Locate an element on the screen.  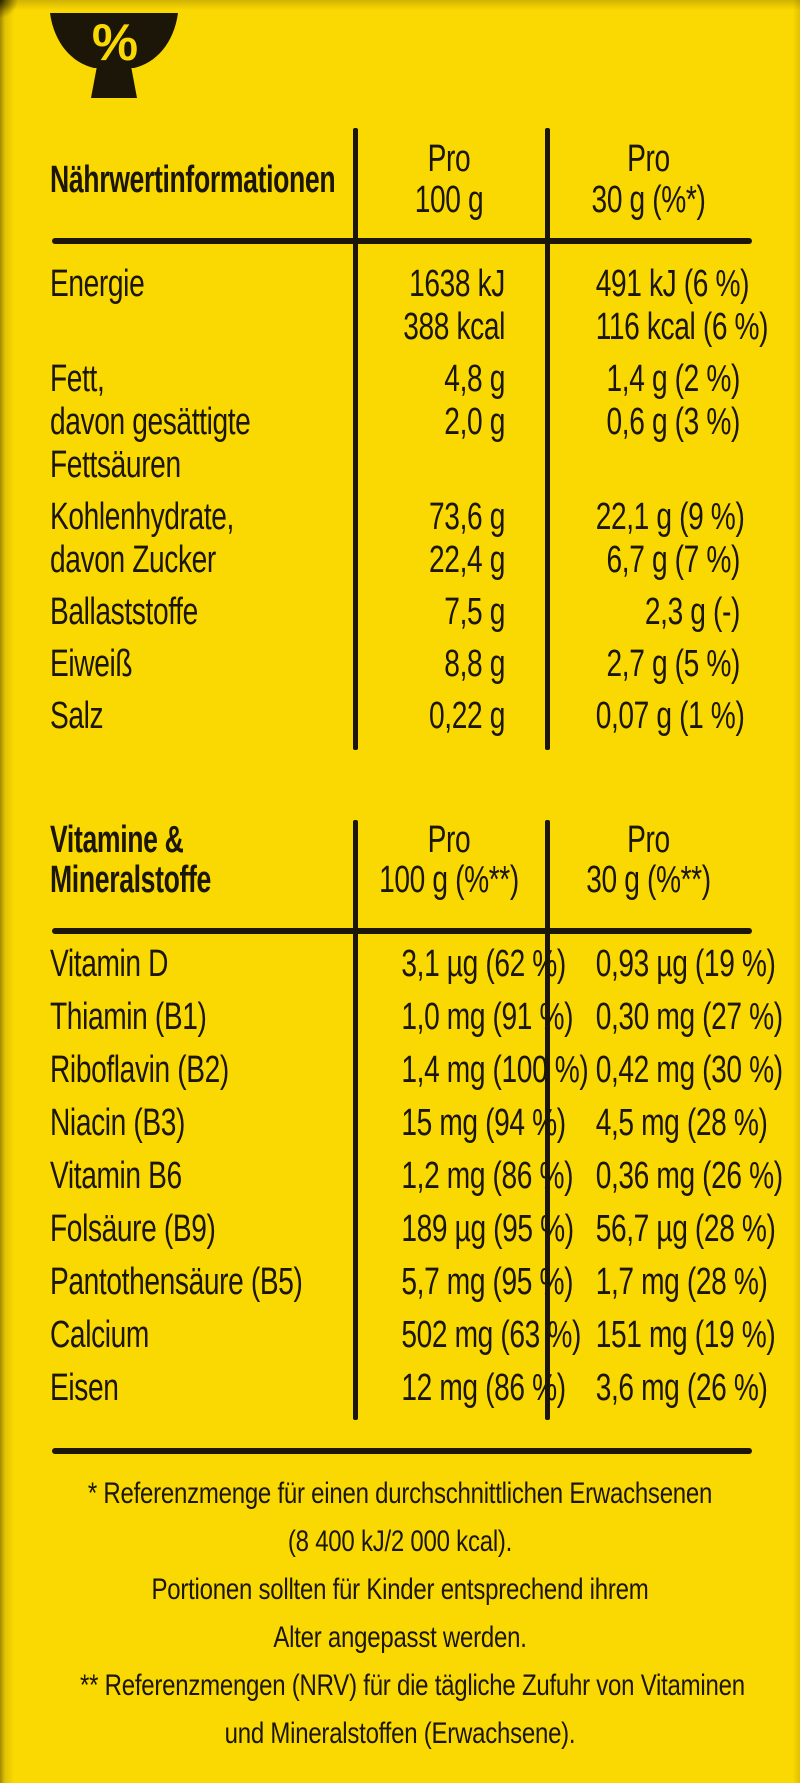
value-per-100g: 5,7 mg (95 %) is located at coordinates (463, 1282).